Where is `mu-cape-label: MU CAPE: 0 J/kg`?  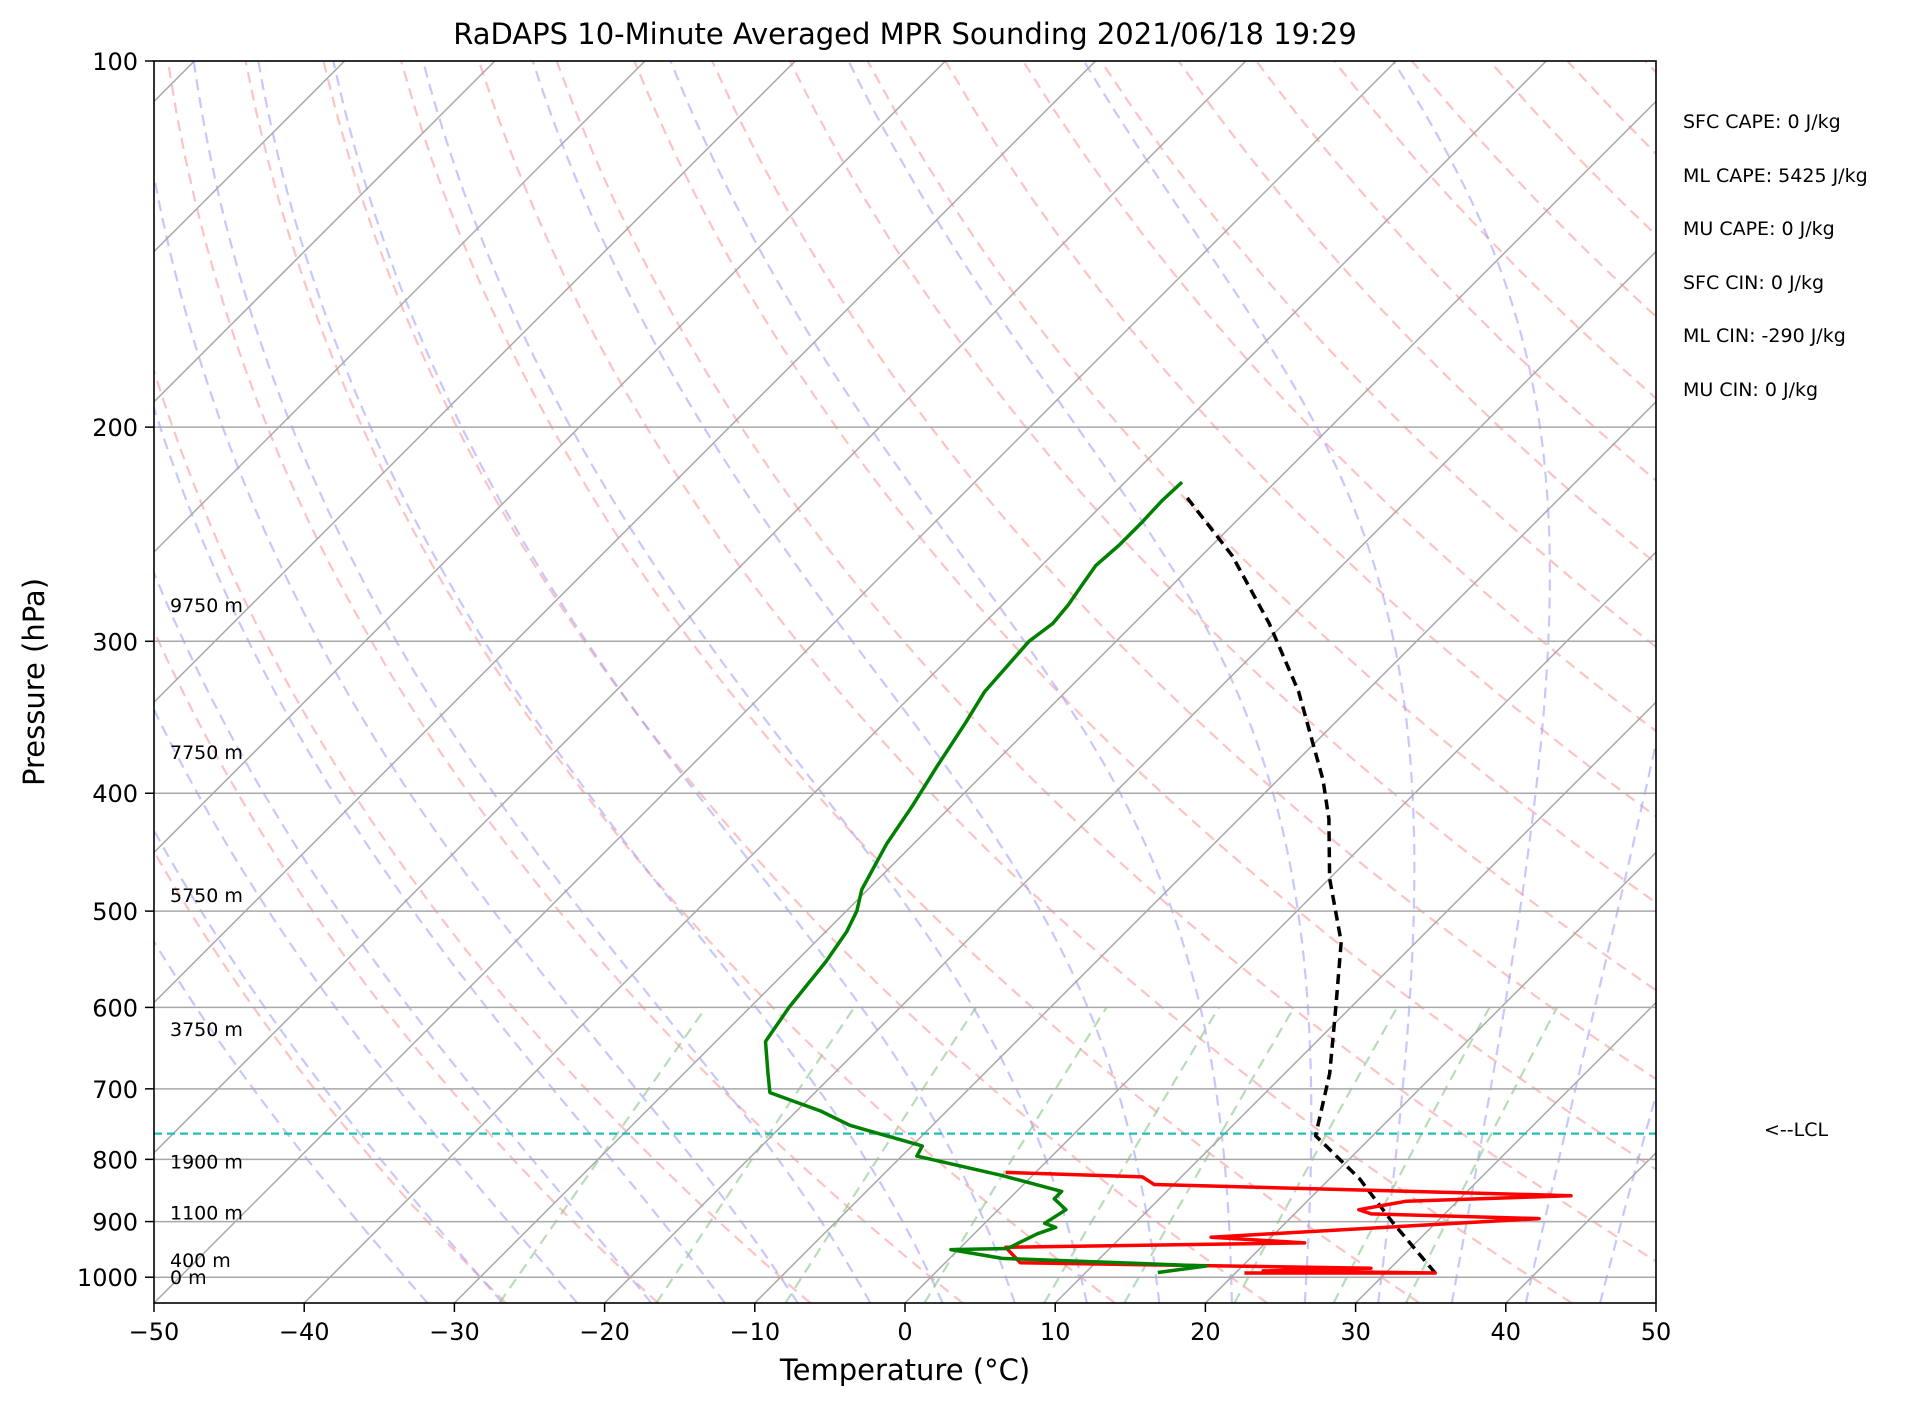 mu-cape-label: MU CAPE: 0 J/kg is located at coordinates (1759, 229).